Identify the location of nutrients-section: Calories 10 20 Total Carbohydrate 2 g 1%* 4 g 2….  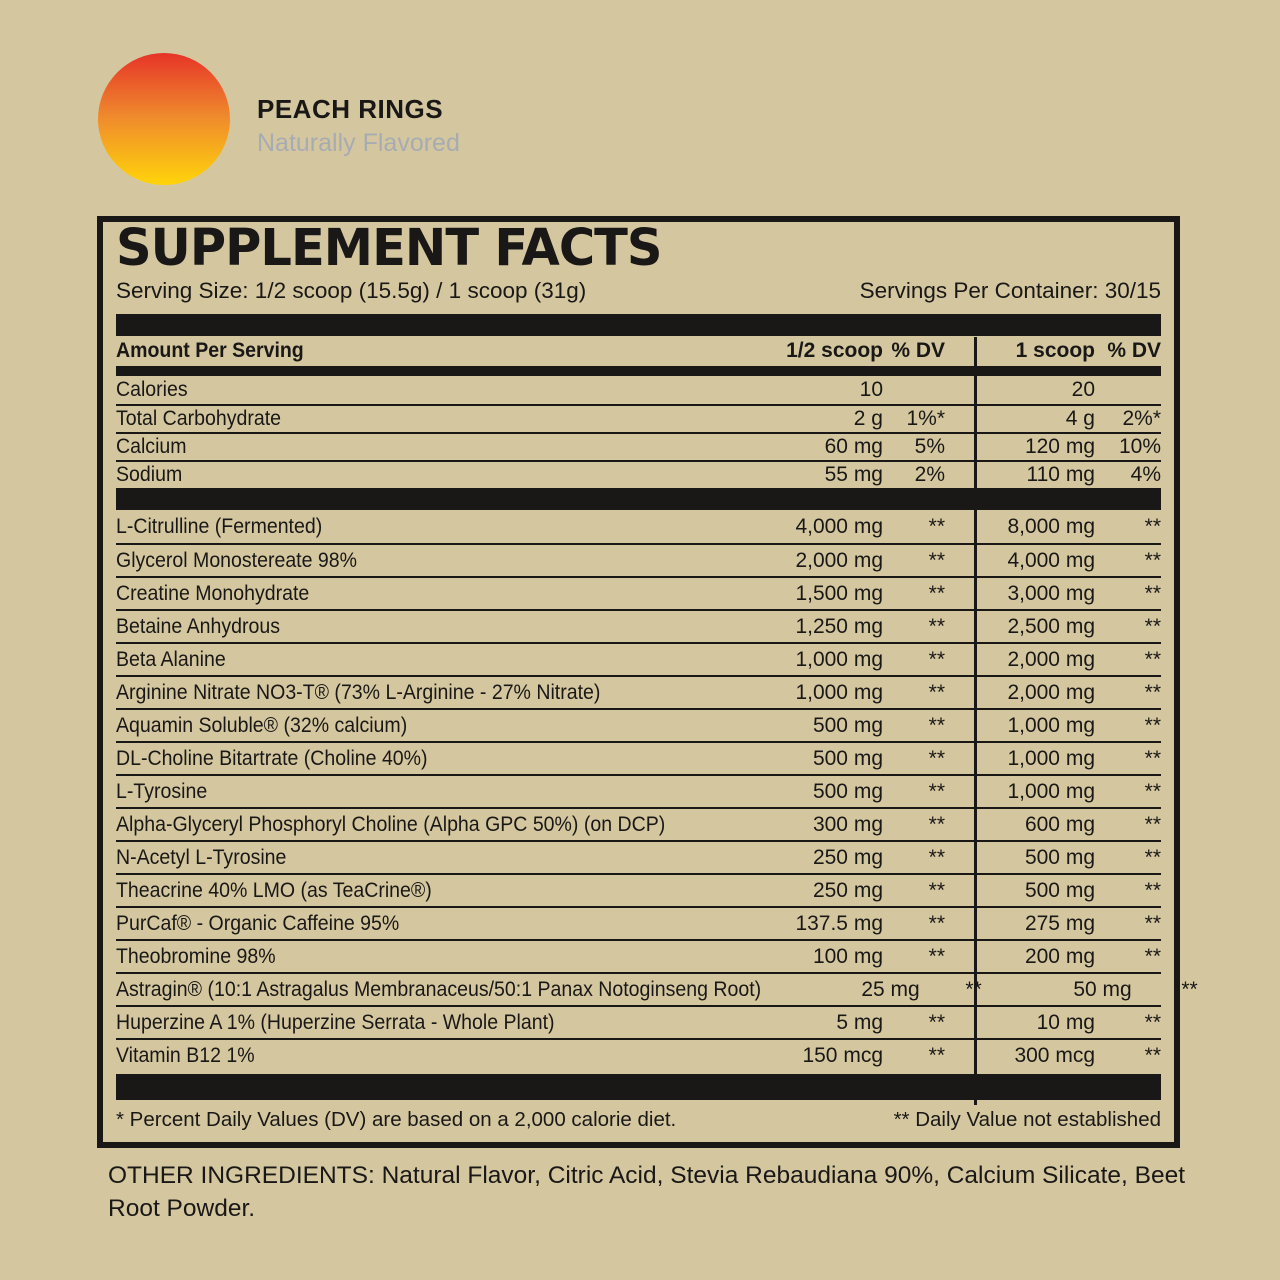
(638, 432).